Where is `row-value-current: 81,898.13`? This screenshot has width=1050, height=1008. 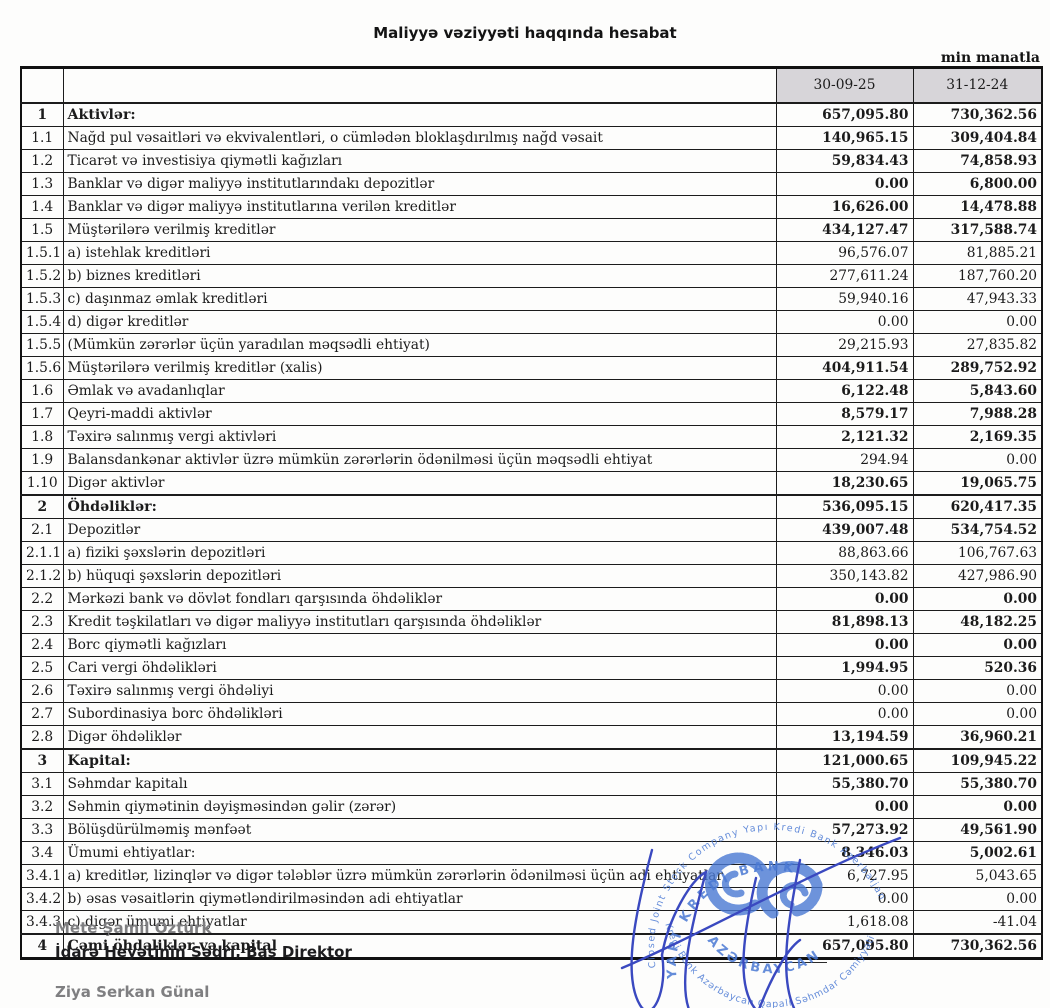
row-value-current: 81,898.13 is located at coordinates (844, 622).